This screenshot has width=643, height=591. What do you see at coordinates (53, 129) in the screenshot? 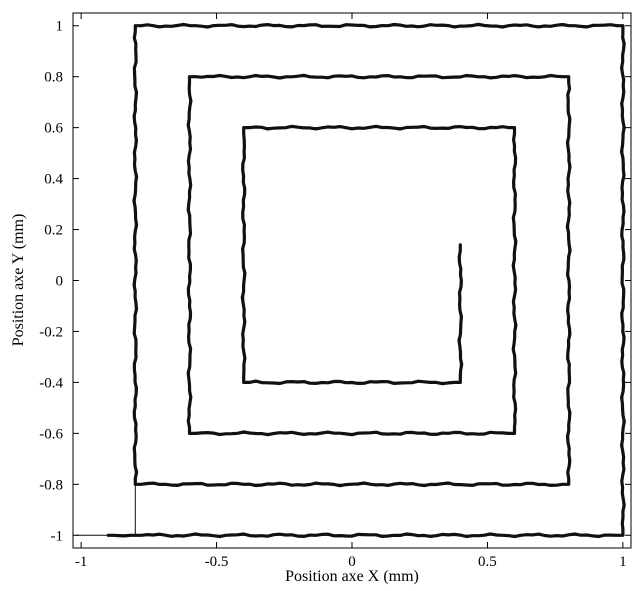
I see `y-tick-label: 0.6` at bounding box center [53, 129].